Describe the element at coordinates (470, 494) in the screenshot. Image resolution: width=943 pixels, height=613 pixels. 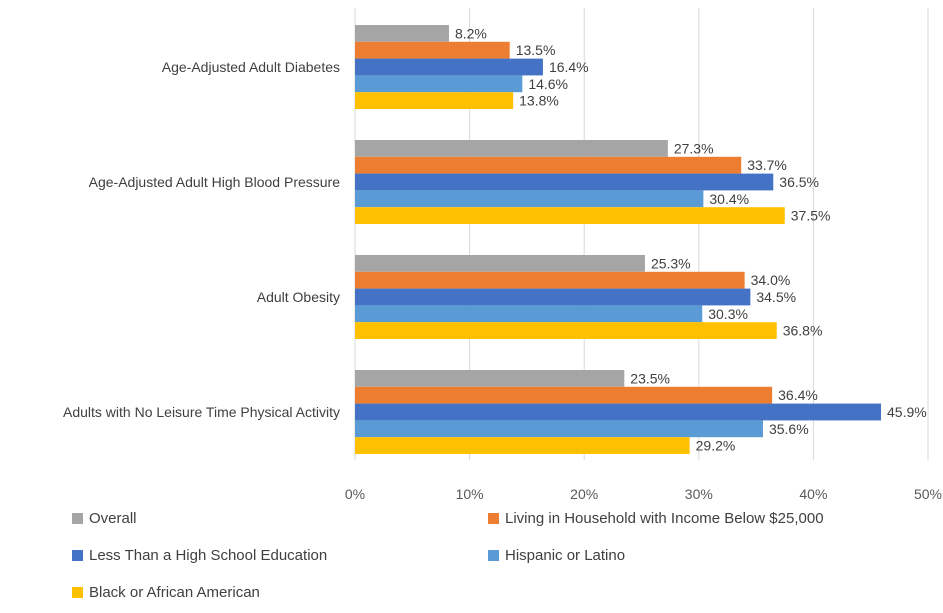
I see `x-tick-label: 10%` at that location.